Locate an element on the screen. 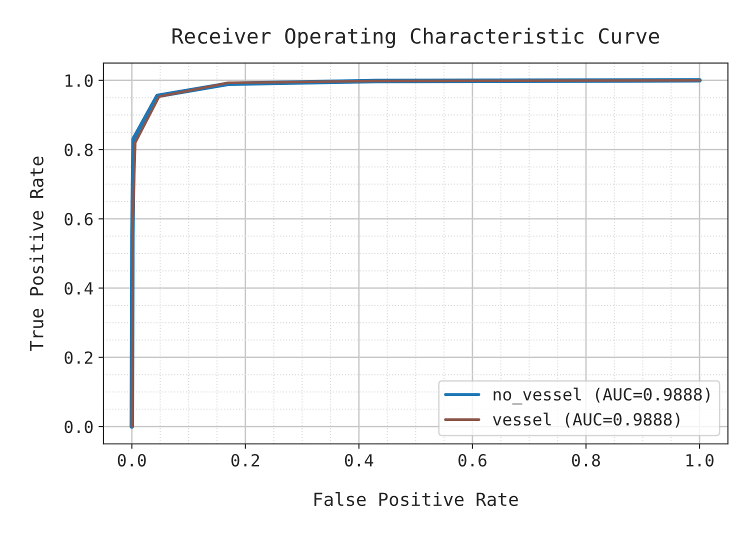  x-tick-label: 0.8 is located at coordinates (586, 460).